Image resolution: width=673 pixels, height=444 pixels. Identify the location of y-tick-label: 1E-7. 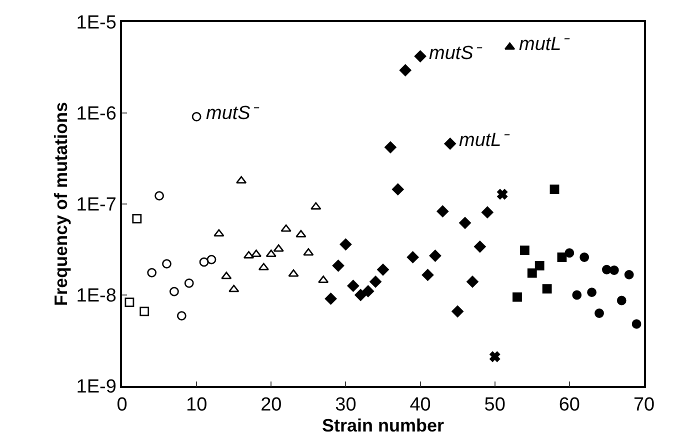
(96, 205).